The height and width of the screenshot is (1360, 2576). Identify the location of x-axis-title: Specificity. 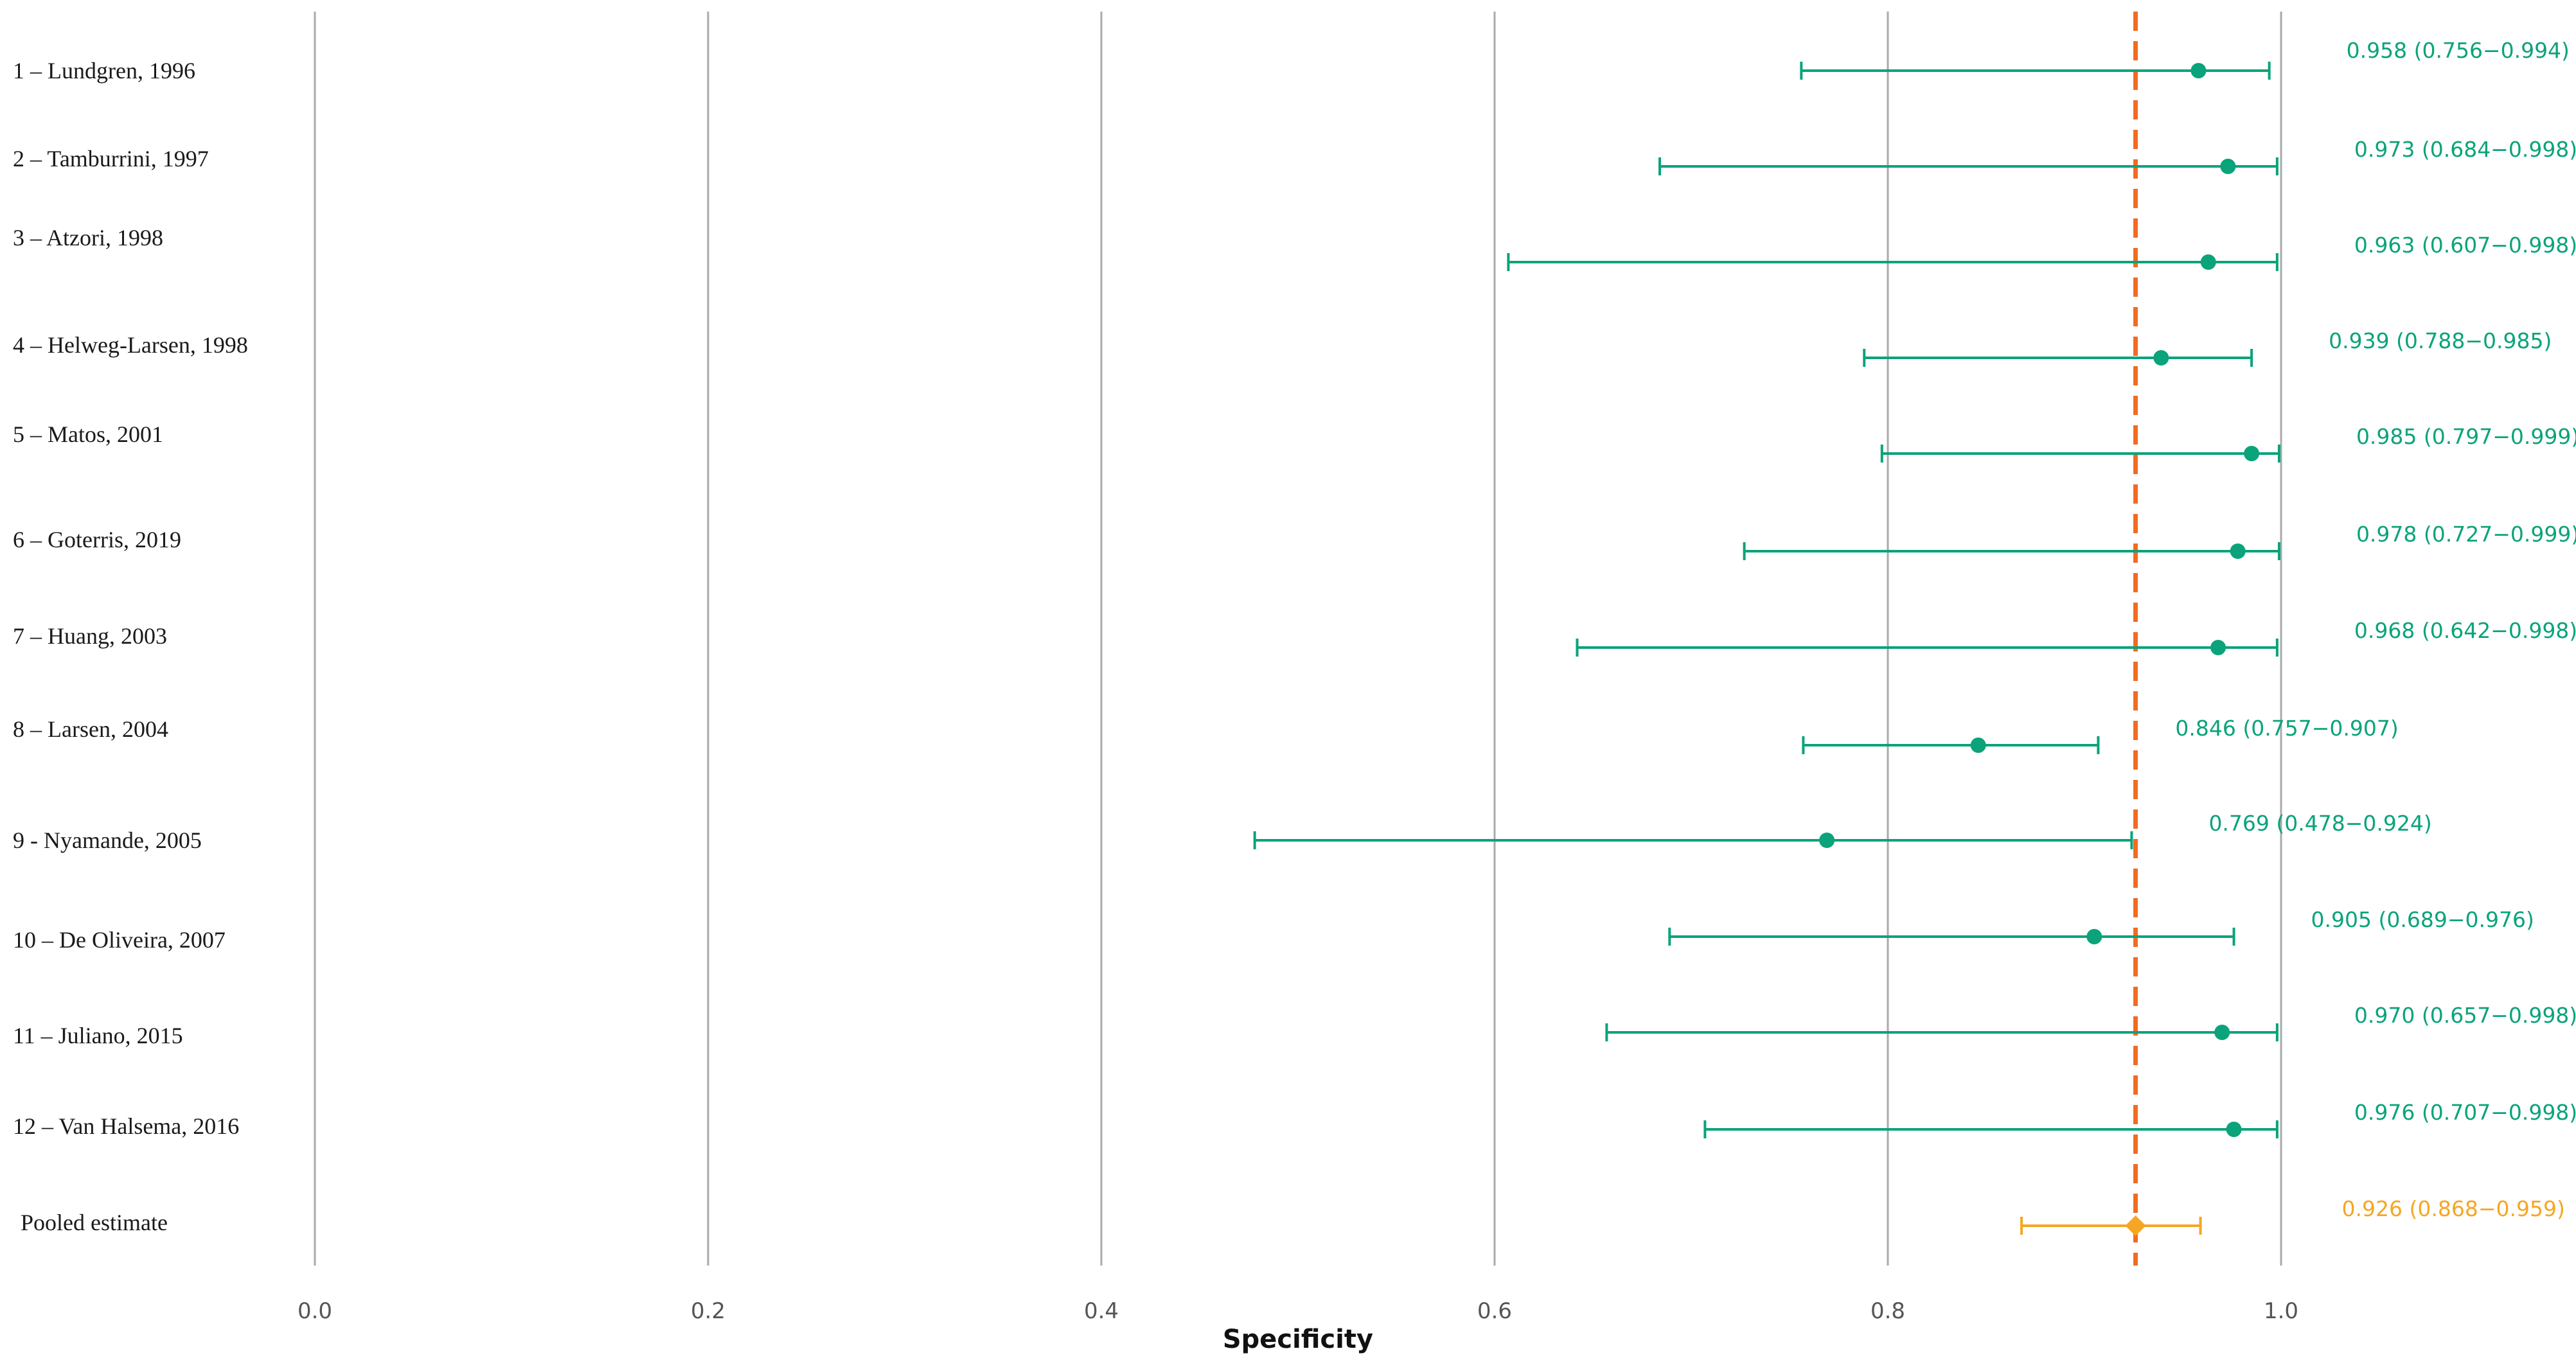
(1298, 1339).